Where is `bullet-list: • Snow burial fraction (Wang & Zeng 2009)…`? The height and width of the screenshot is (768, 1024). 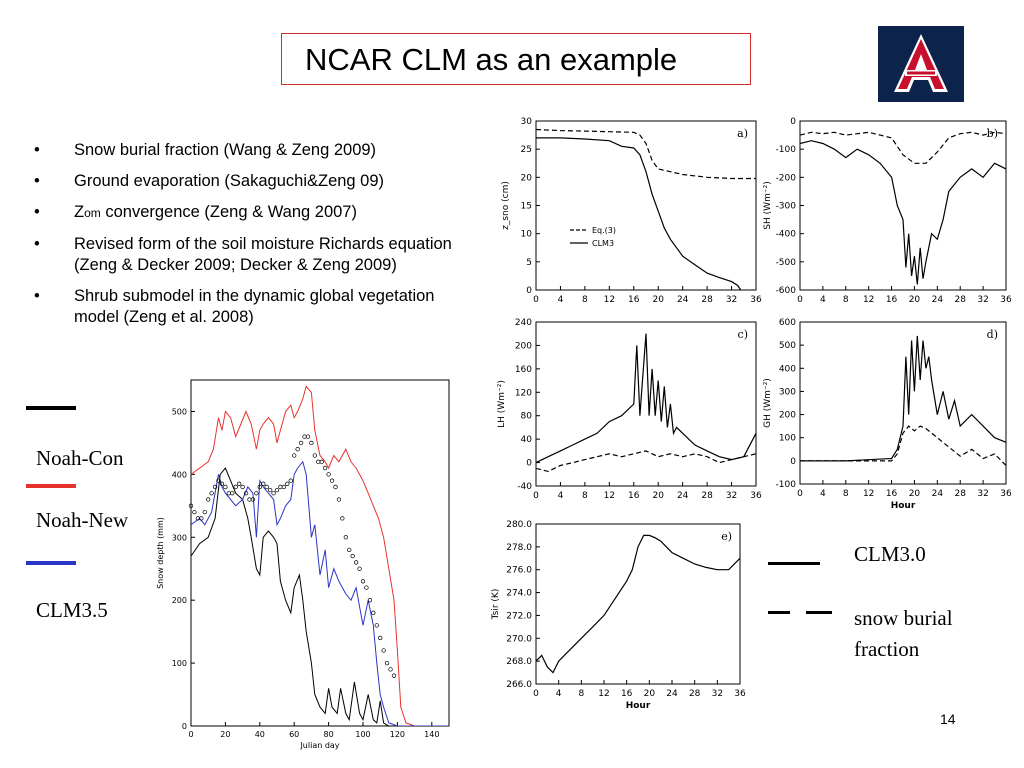 bullet-list: • Snow burial fraction (Wang & Zeng 2009)… is located at coordinates (245, 239).